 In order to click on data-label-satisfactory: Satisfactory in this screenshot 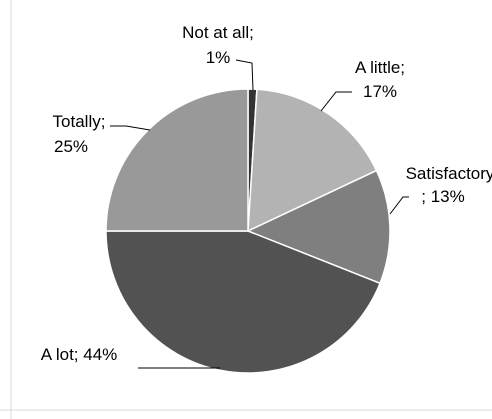, I will do `click(449, 173)`.